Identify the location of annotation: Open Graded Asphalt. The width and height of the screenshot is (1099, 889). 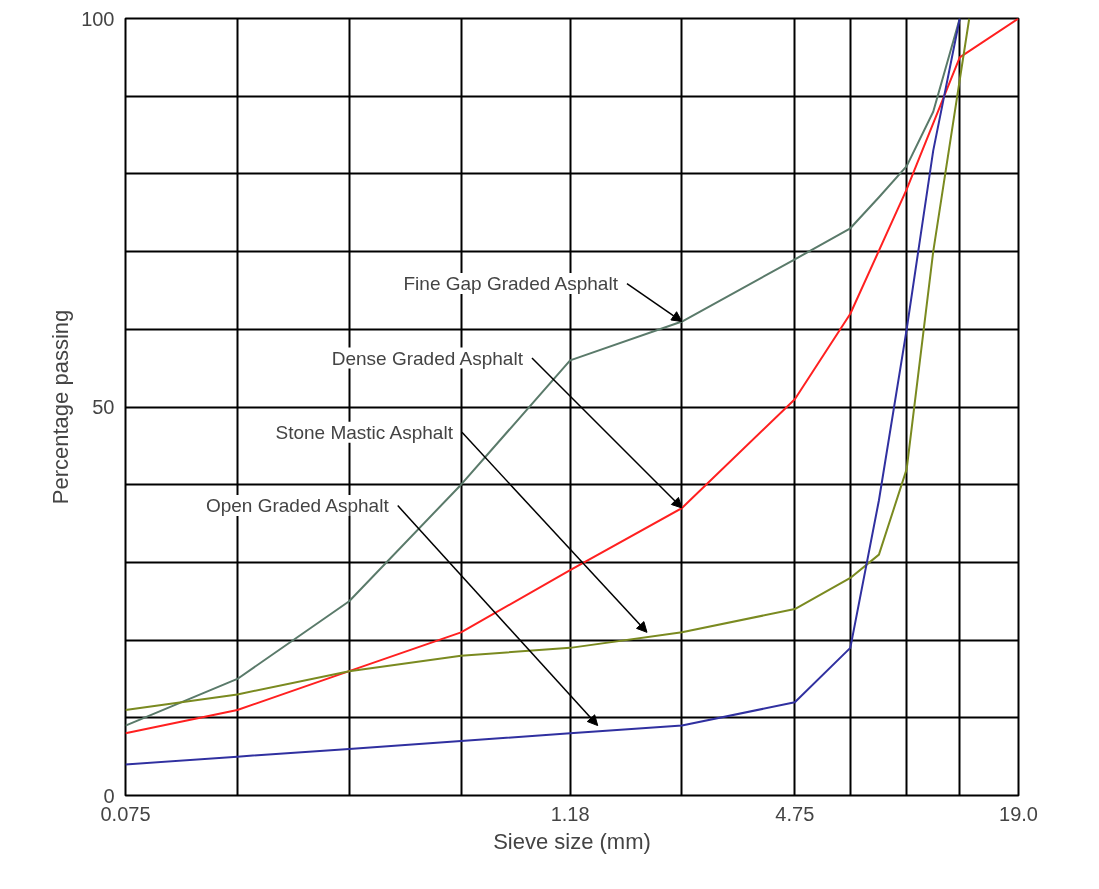
(297, 506).